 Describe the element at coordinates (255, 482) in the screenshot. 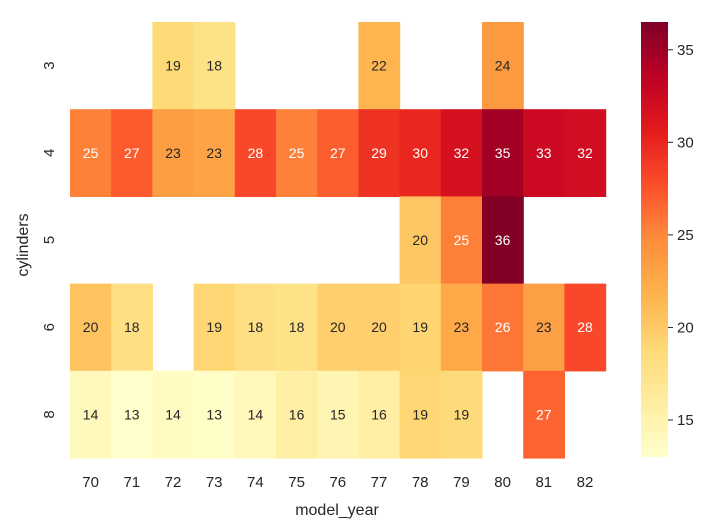

I see `x-tick-label: 74` at that location.